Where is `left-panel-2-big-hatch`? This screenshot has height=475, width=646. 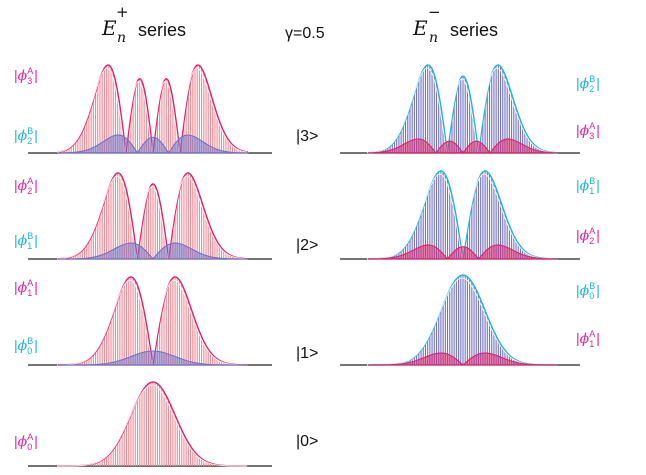 left-panel-2-big-hatch is located at coordinates (153, 216).